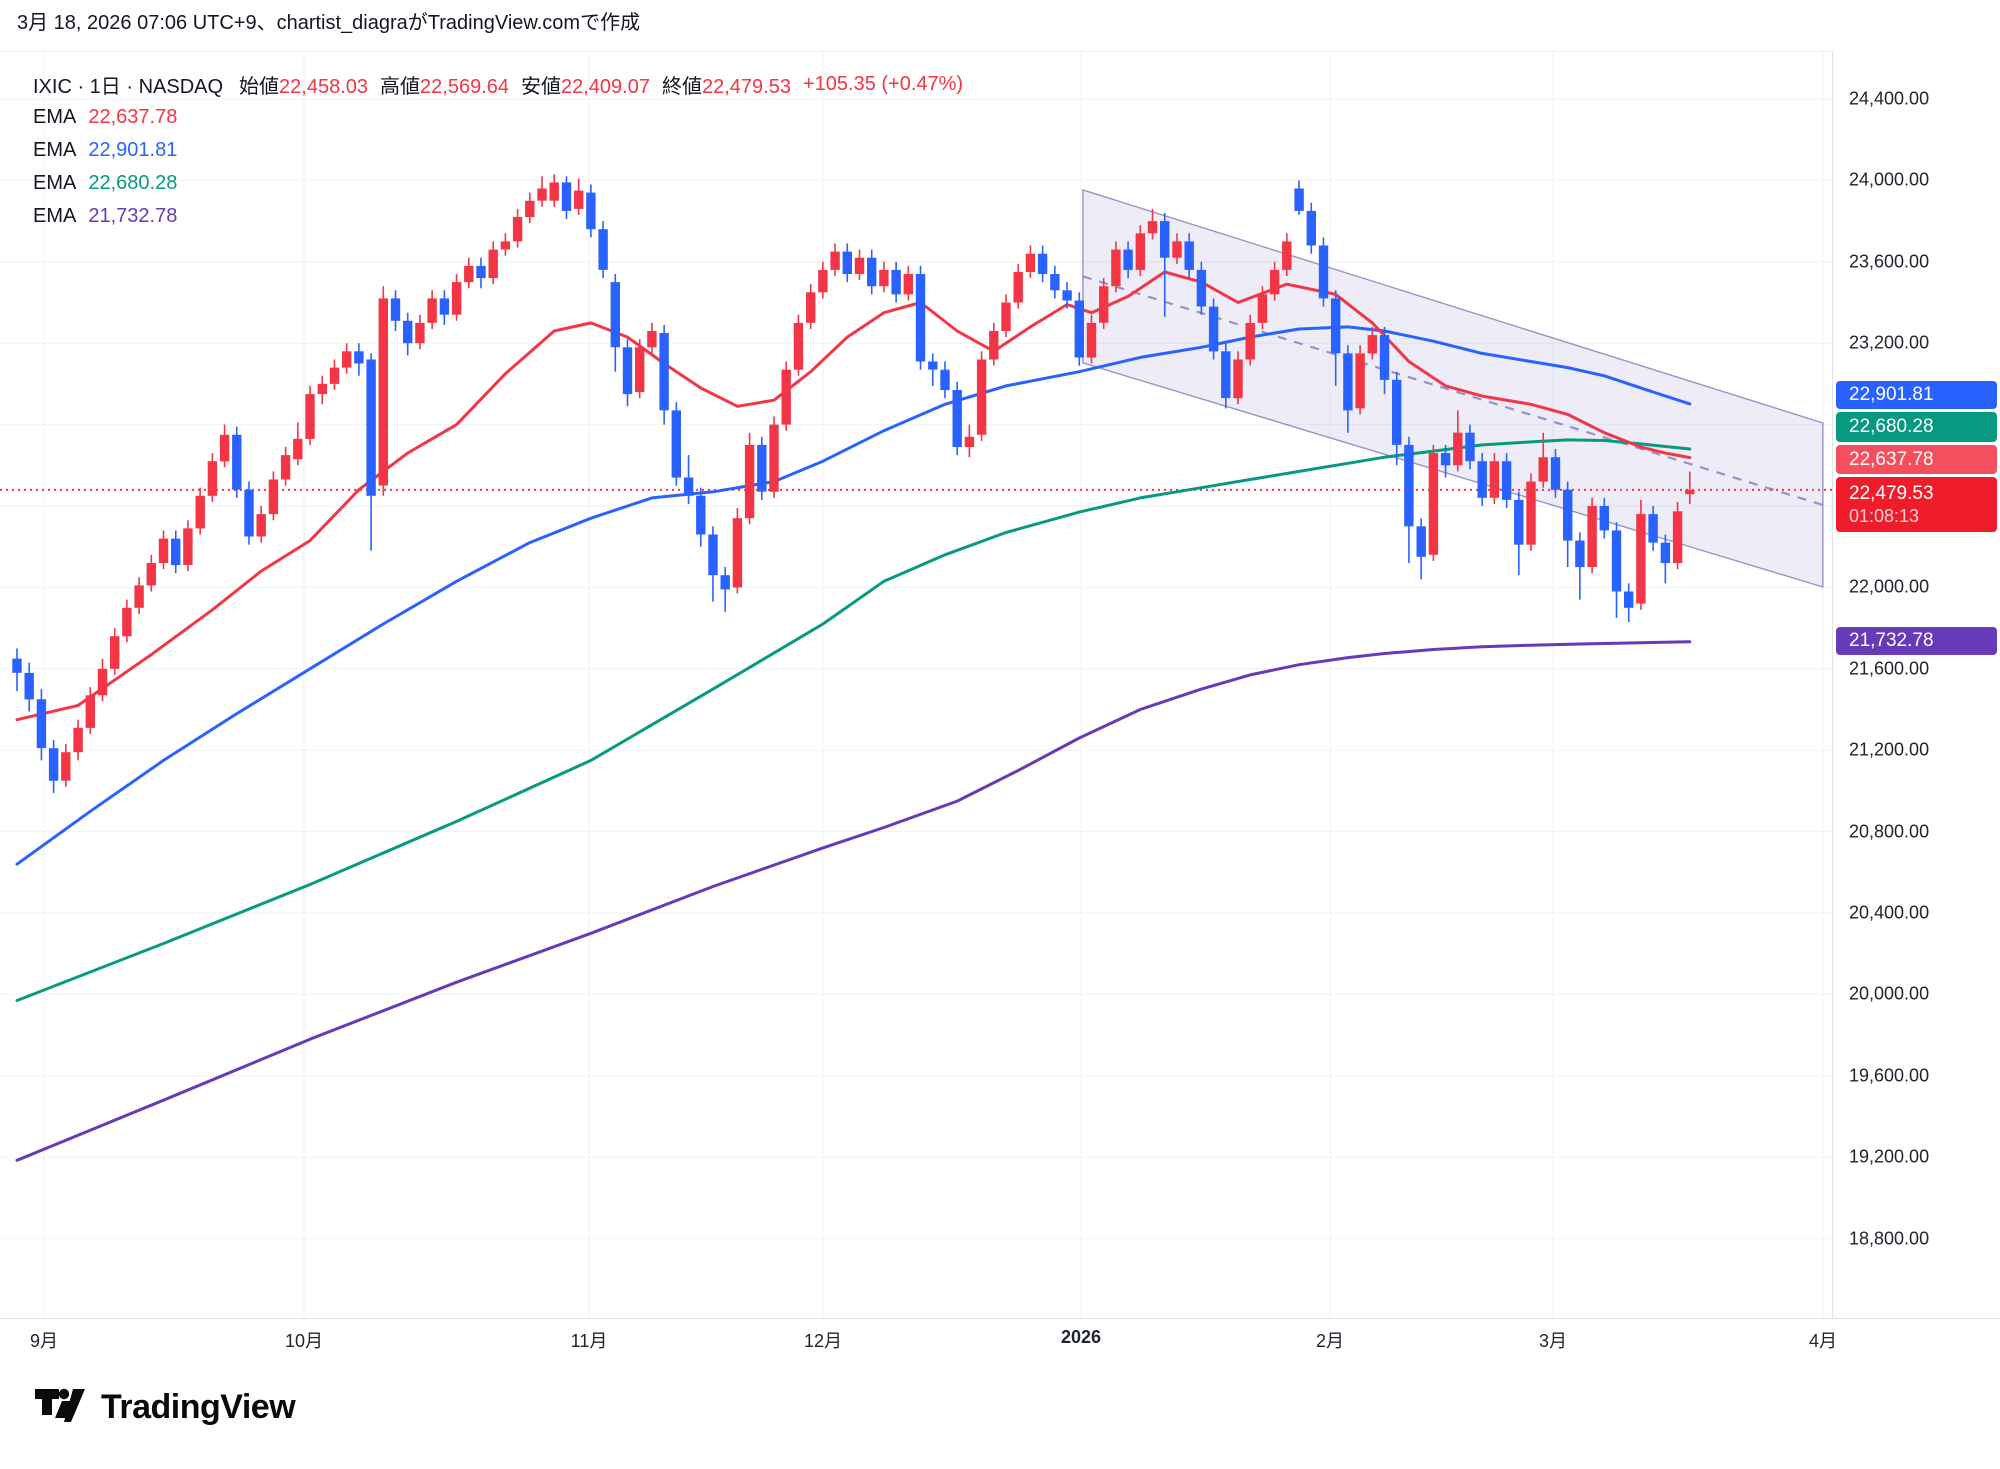  I want to click on time-axis-tick: 4月, so click(1823, 1341).